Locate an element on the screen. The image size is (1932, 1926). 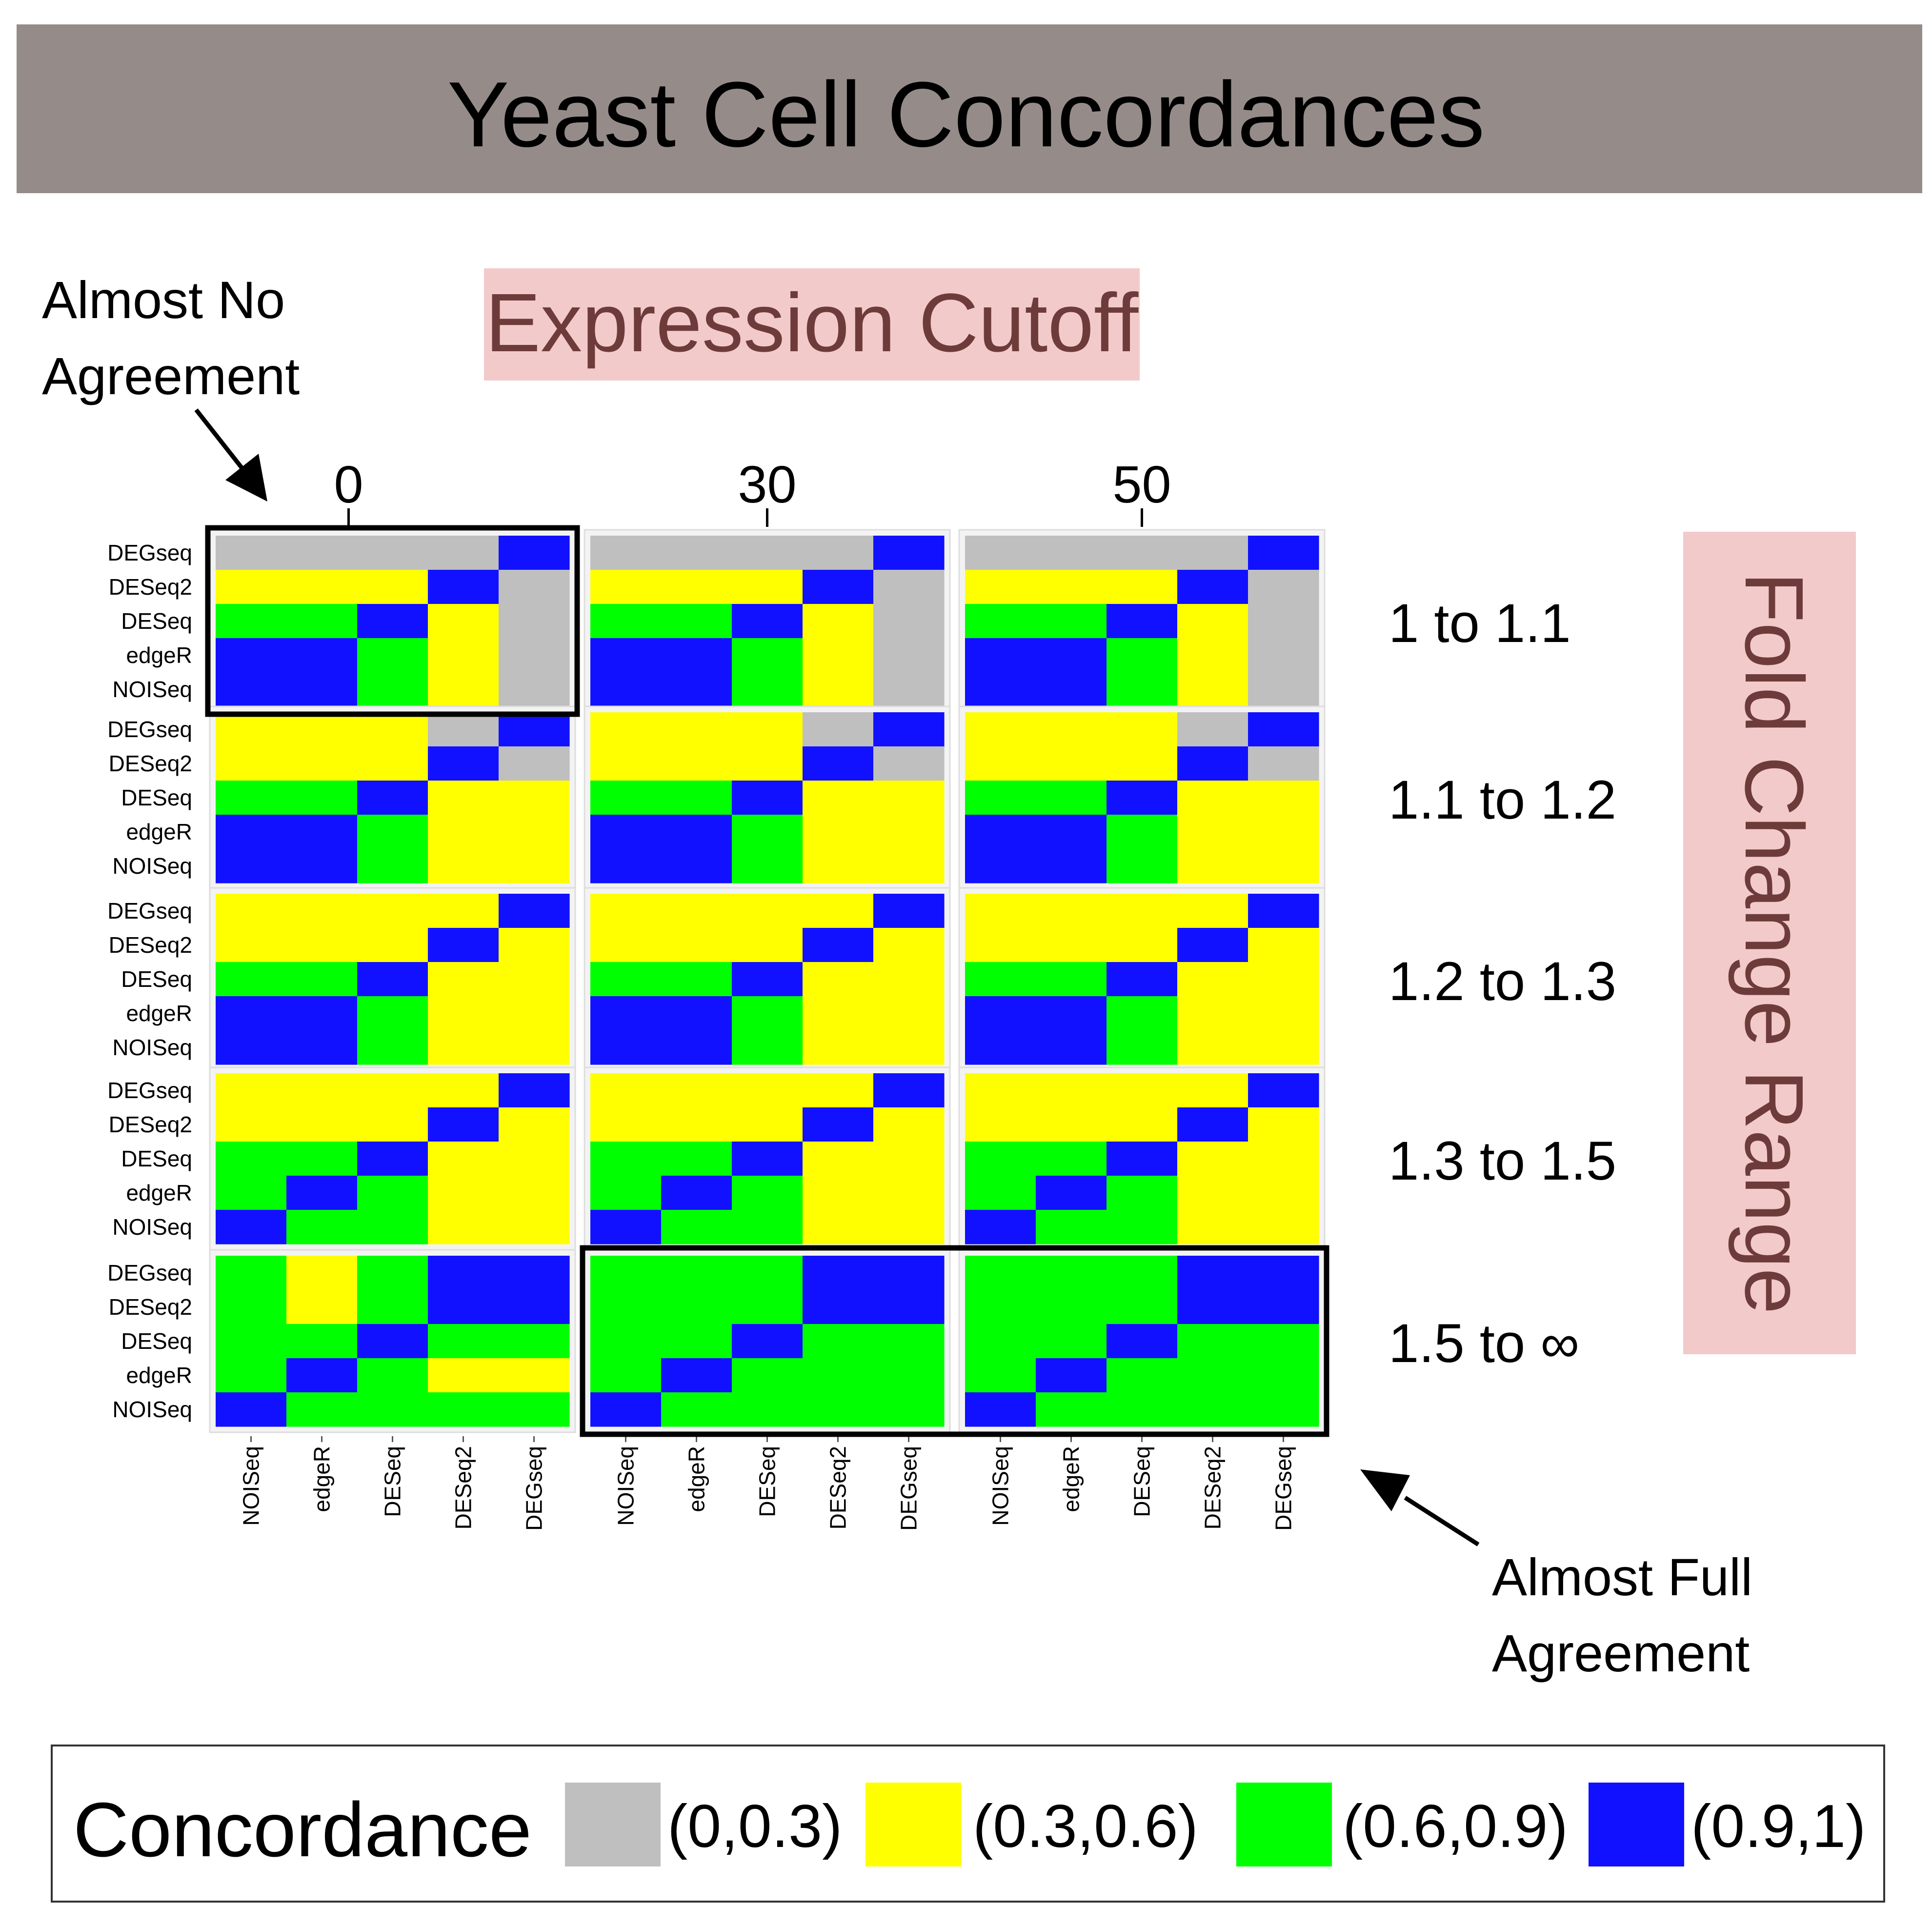
fold-range-label-2: 1.2 to 1.3 is located at coordinates (1502, 981).